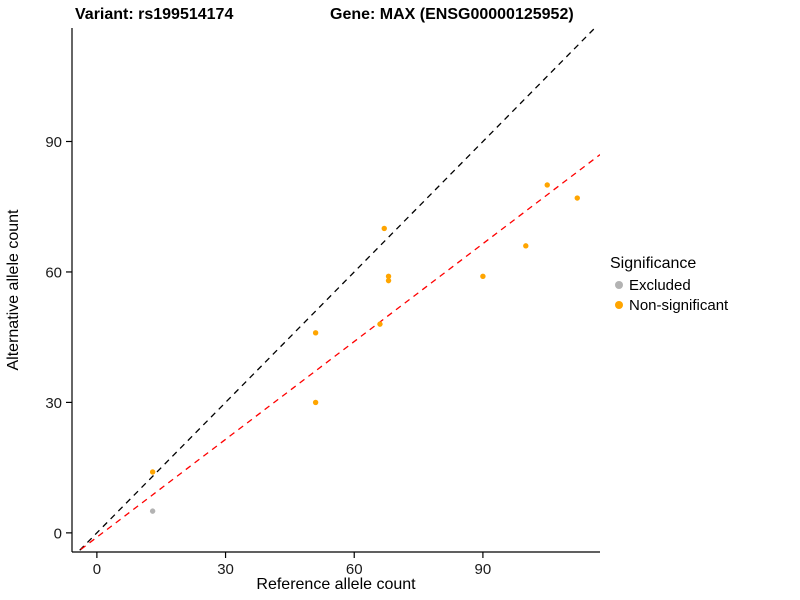  What do you see at coordinates (660, 285) in the screenshot?
I see `legend-item-label: Excluded` at bounding box center [660, 285].